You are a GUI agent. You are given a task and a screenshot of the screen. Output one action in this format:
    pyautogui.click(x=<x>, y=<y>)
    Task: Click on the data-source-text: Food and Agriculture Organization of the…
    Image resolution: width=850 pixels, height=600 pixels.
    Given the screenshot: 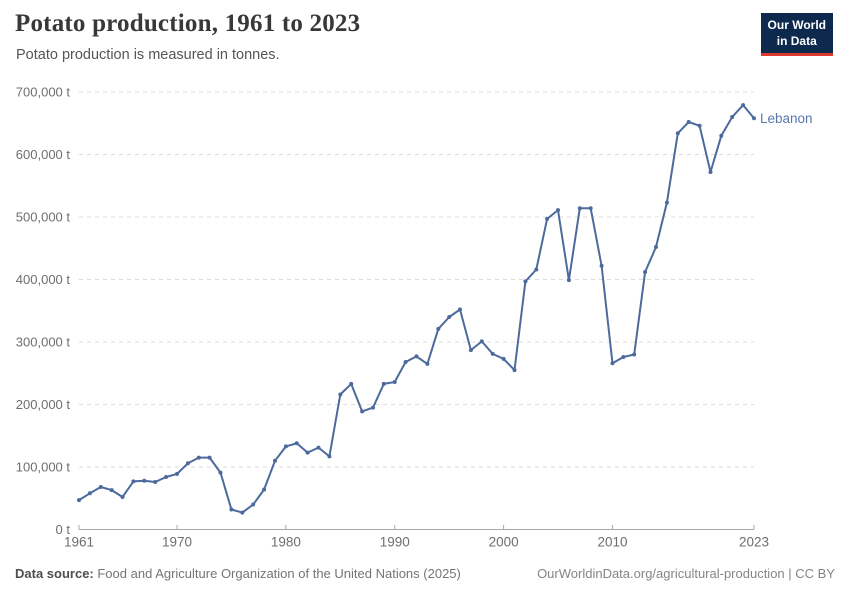 What is the action you would take?
    pyautogui.click(x=277, y=573)
    